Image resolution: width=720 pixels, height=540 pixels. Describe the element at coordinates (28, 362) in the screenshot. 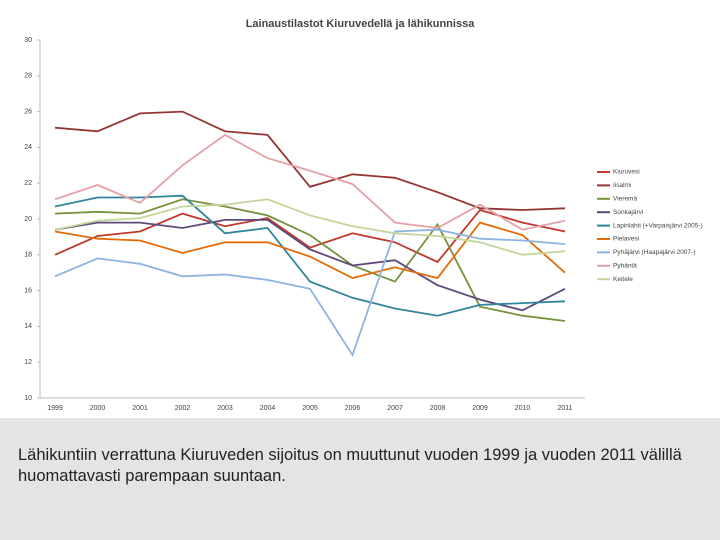

I see `y-tick-label: 12` at that location.